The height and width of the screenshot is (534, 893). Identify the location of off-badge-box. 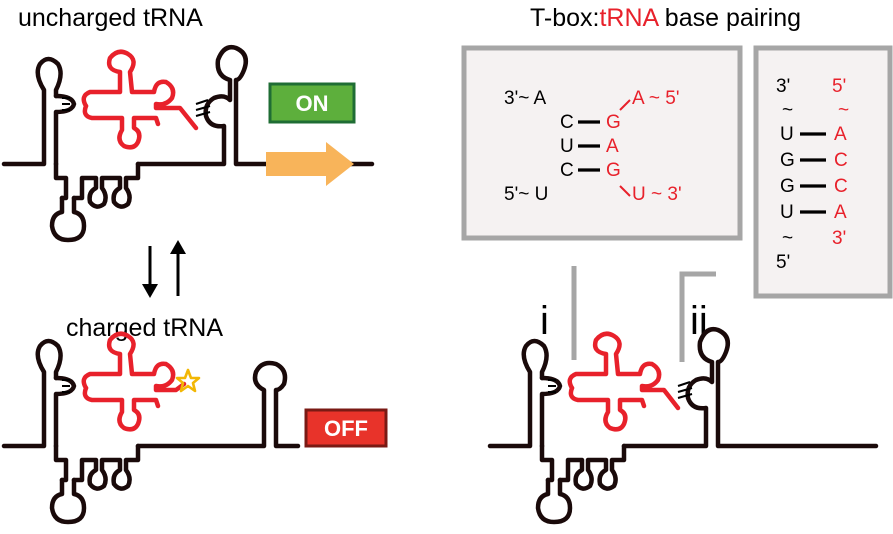
(346, 428).